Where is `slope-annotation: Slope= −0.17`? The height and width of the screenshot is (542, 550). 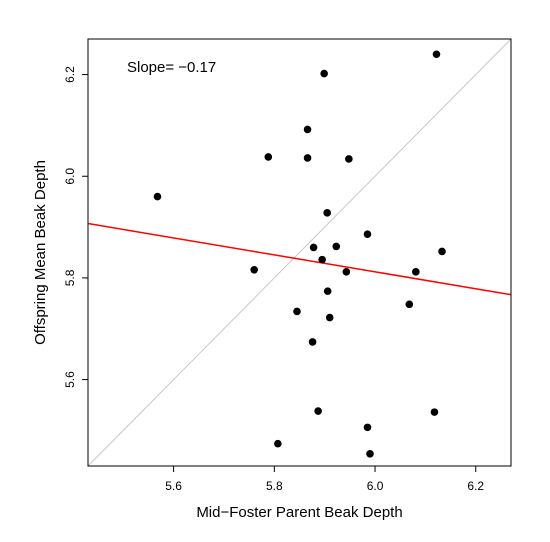
slope-annotation: Slope= −0.17 is located at coordinates (171, 67).